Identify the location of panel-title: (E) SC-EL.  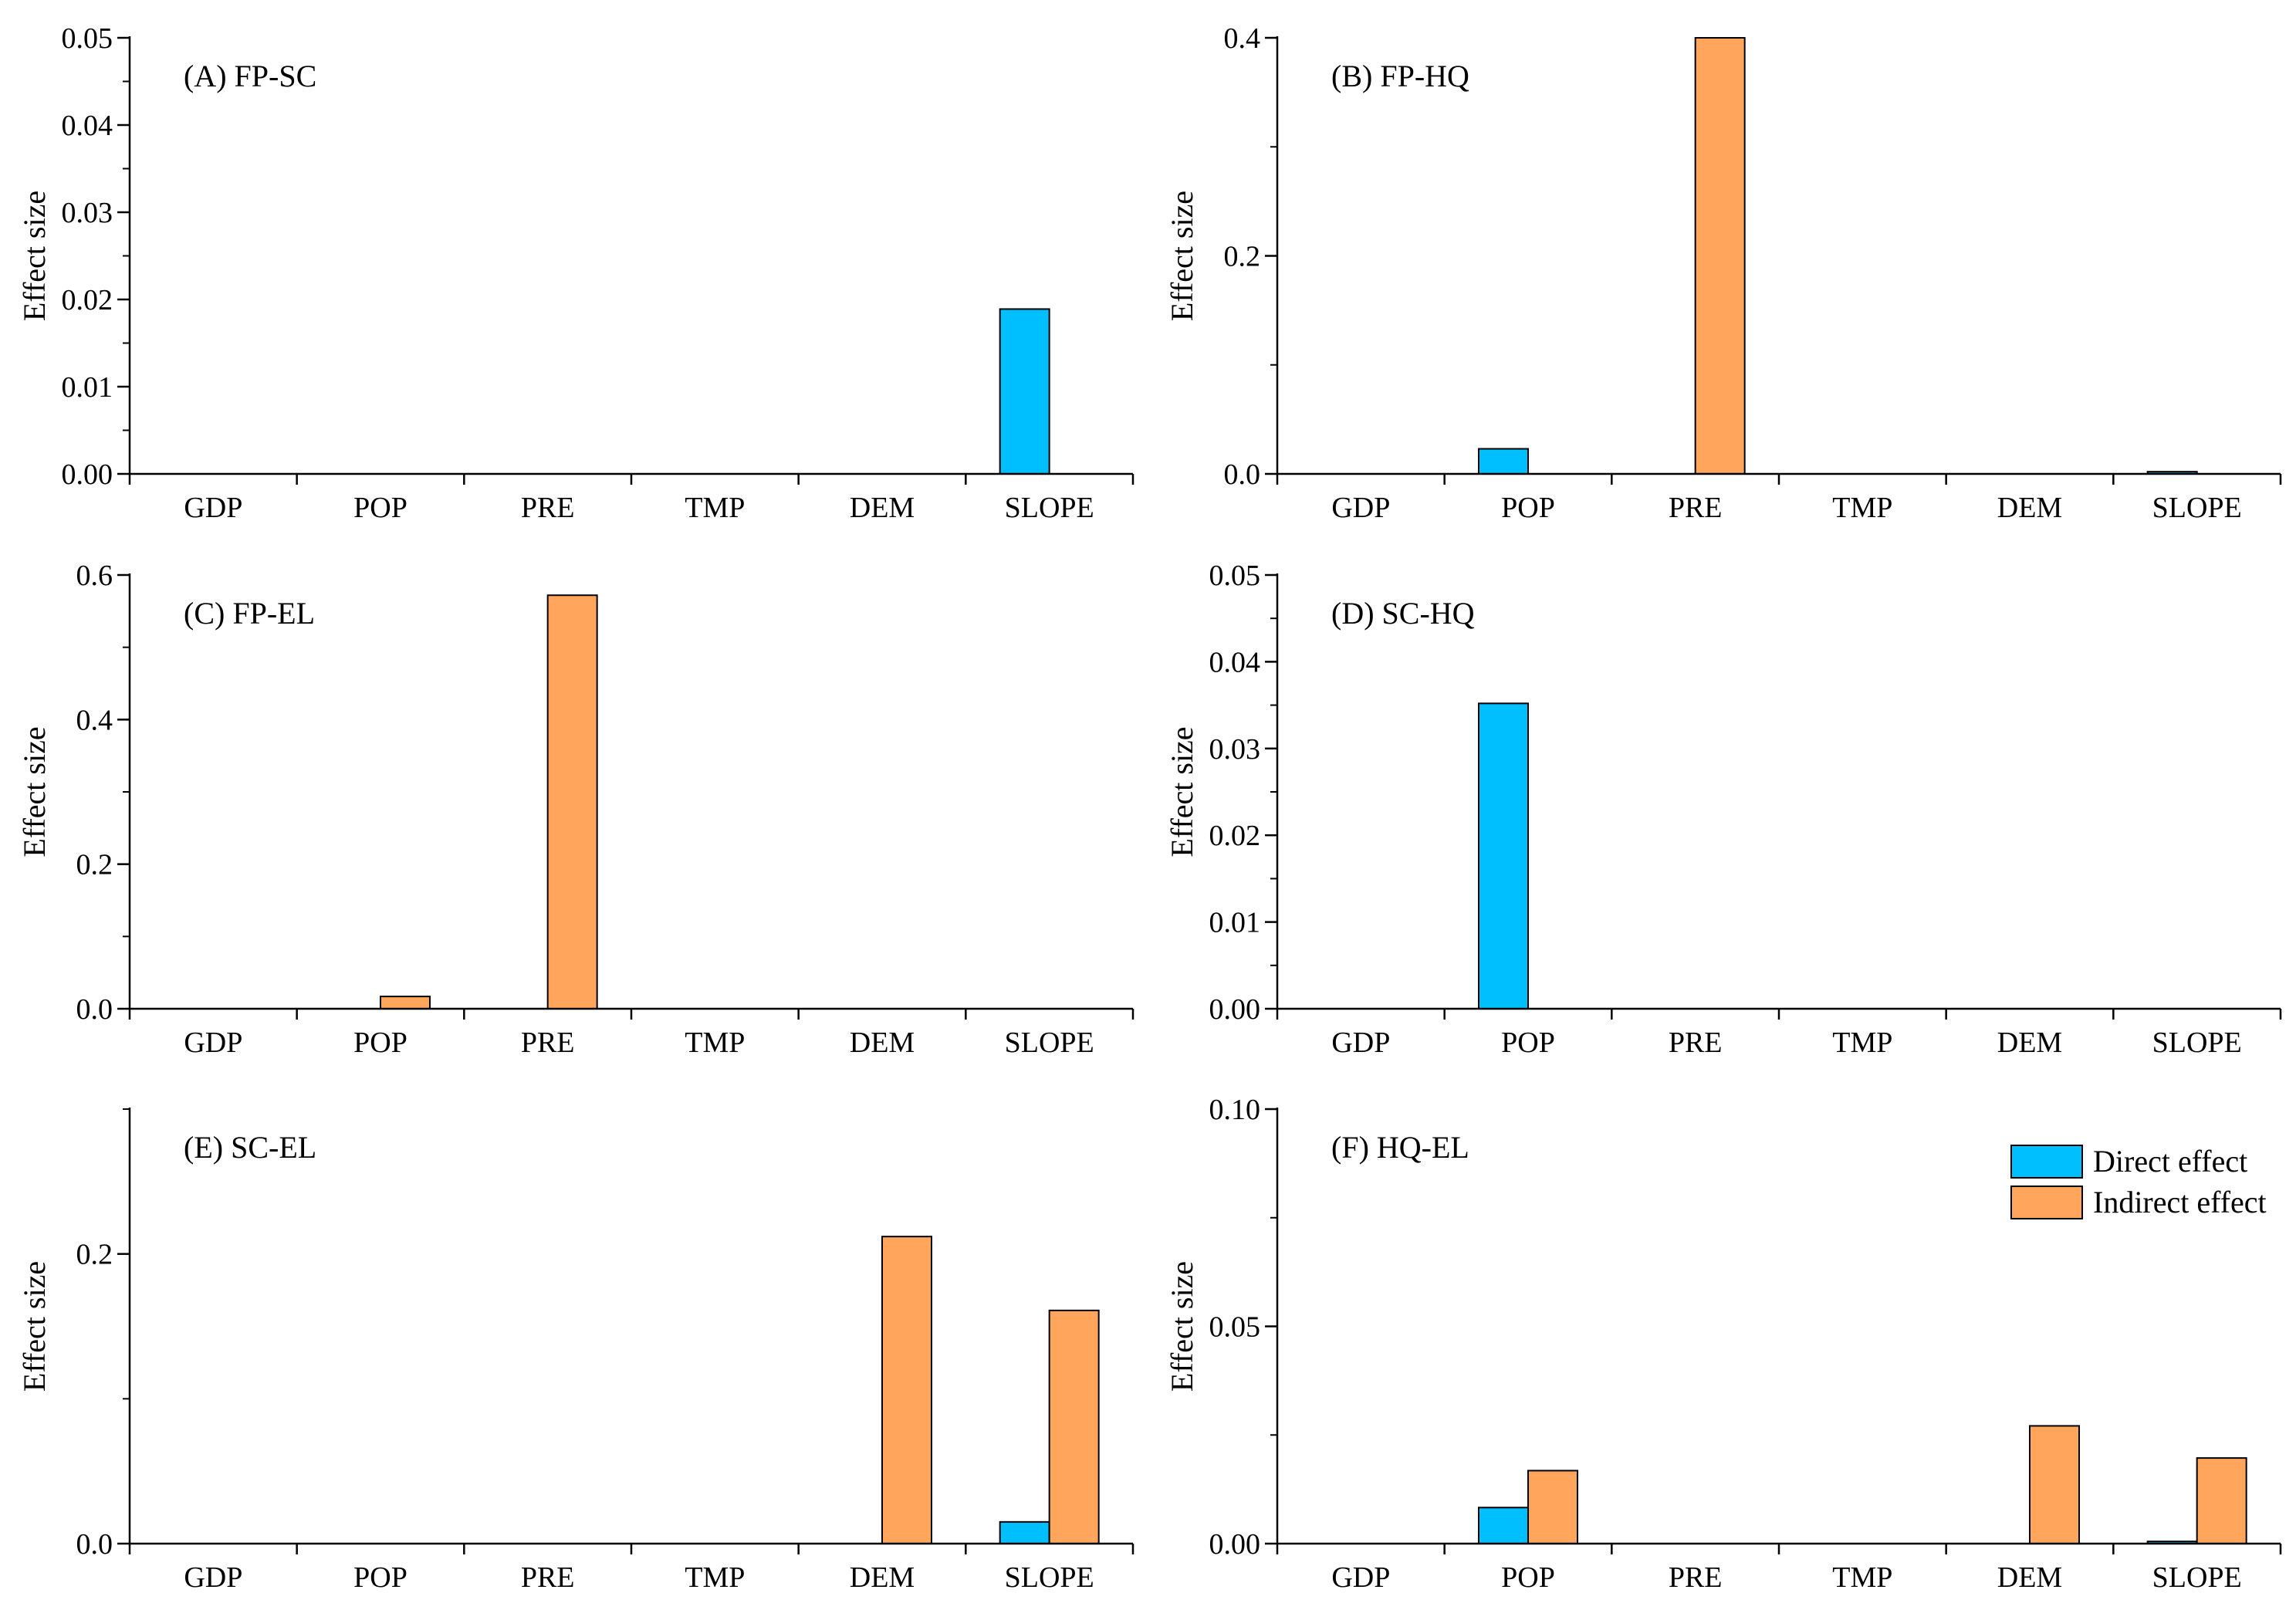
(250, 1147).